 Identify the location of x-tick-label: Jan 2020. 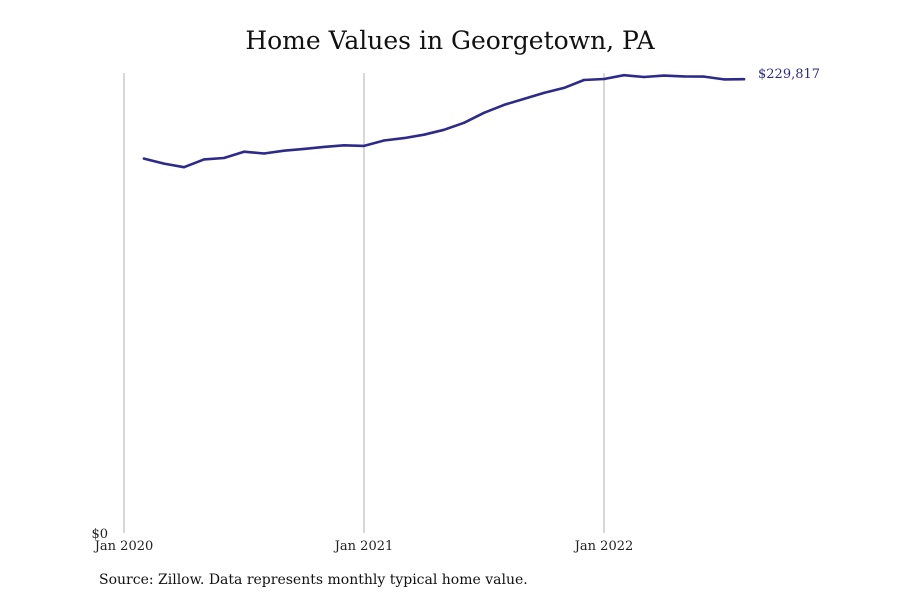
(123, 546).